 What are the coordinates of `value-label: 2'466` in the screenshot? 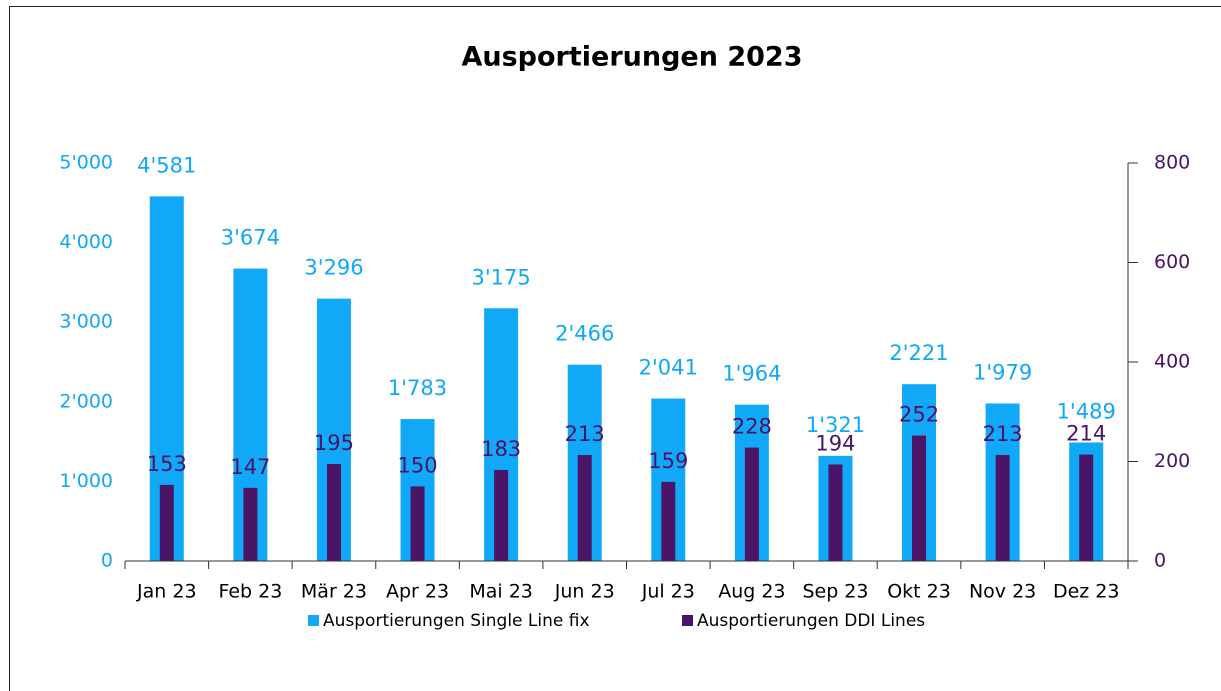 It's located at (584, 334).